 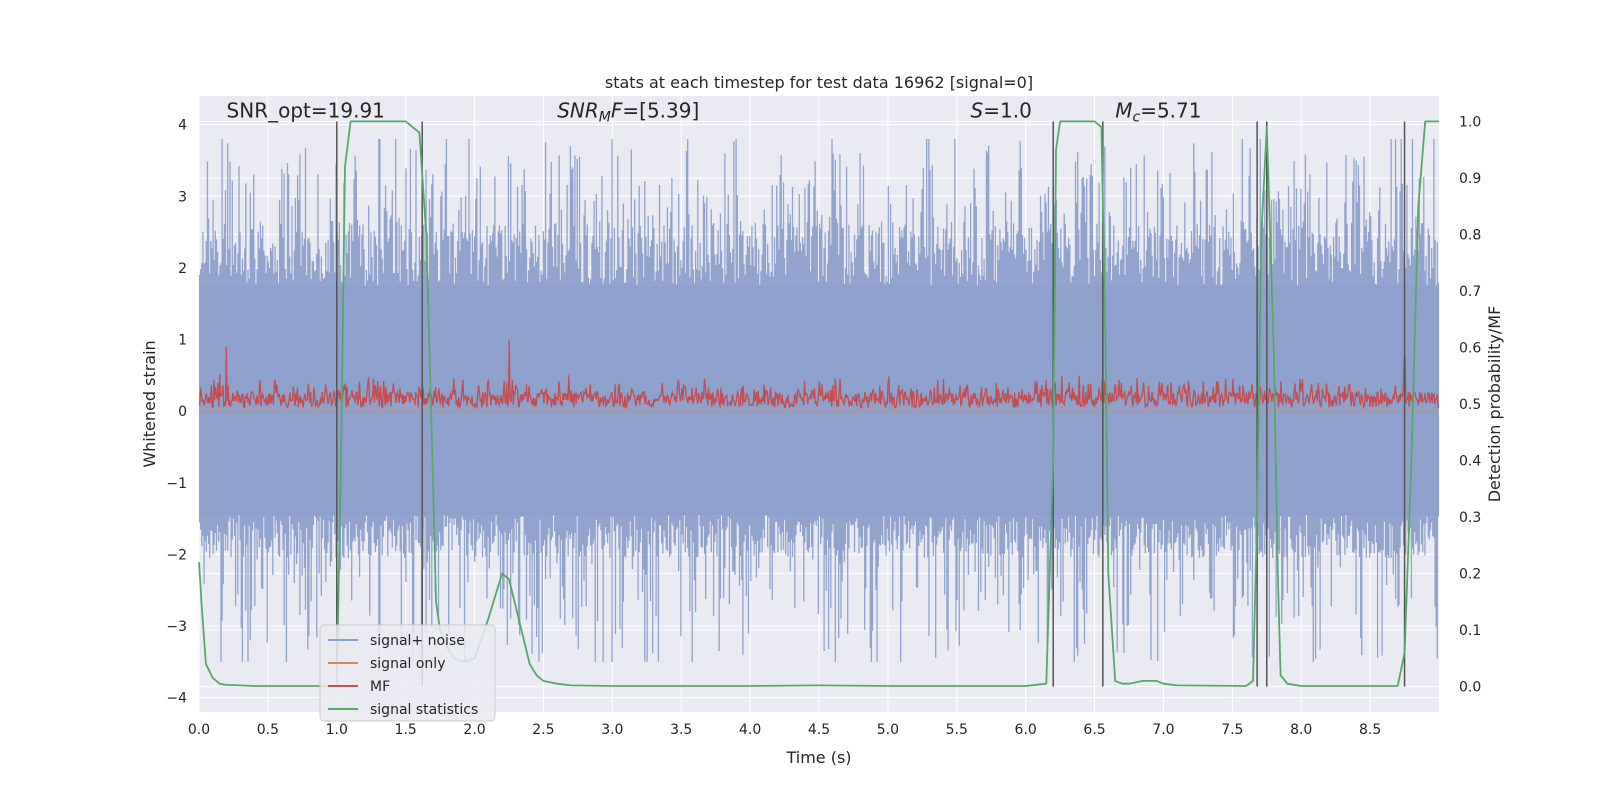 What do you see at coordinates (1470, 348) in the screenshot?
I see `y-right-tick-label: 0.6` at bounding box center [1470, 348].